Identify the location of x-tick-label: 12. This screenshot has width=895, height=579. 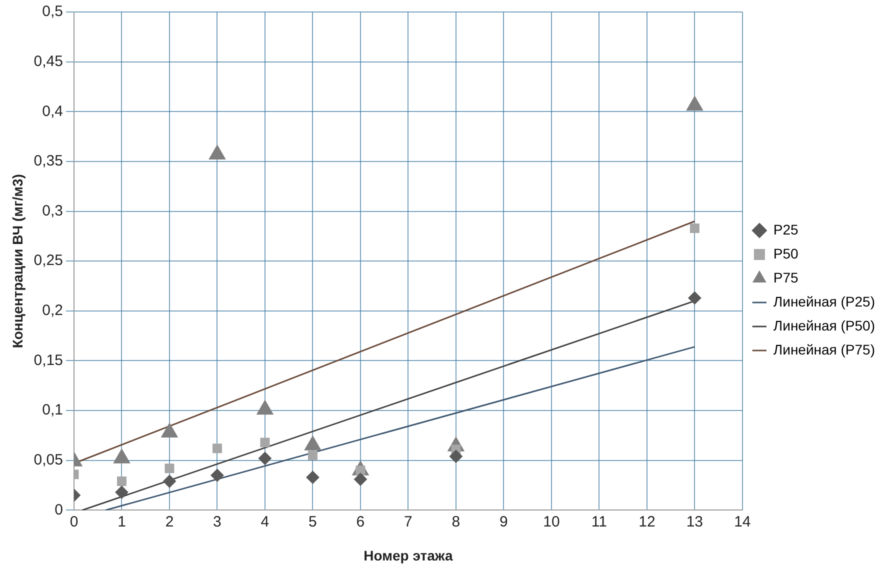
(647, 521).